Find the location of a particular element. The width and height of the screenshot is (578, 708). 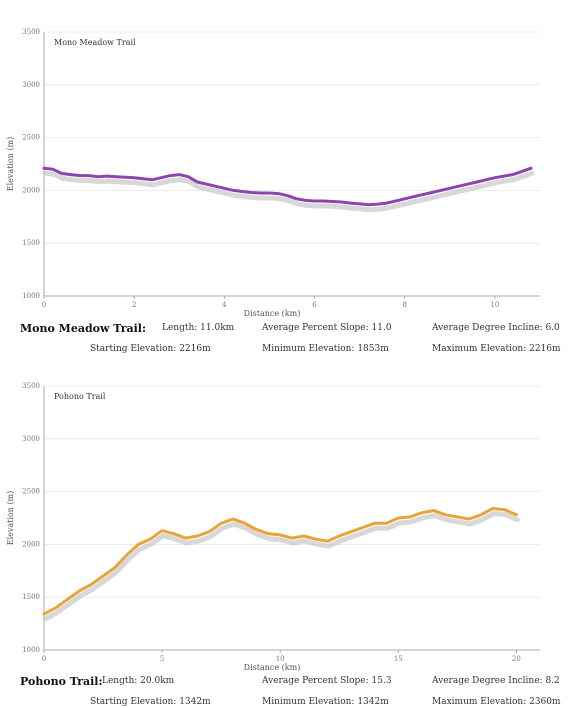

stats-slope: Average Percent Slope: 11.0 is located at coordinates (327, 328).